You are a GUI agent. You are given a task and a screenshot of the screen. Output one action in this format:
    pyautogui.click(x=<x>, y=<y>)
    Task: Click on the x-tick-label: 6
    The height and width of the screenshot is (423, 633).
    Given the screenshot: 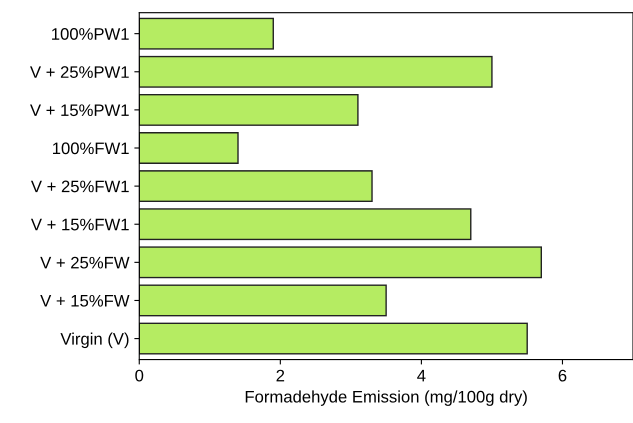 What is the action you would take?
    pyautogui.click(x=562, y=376)
    